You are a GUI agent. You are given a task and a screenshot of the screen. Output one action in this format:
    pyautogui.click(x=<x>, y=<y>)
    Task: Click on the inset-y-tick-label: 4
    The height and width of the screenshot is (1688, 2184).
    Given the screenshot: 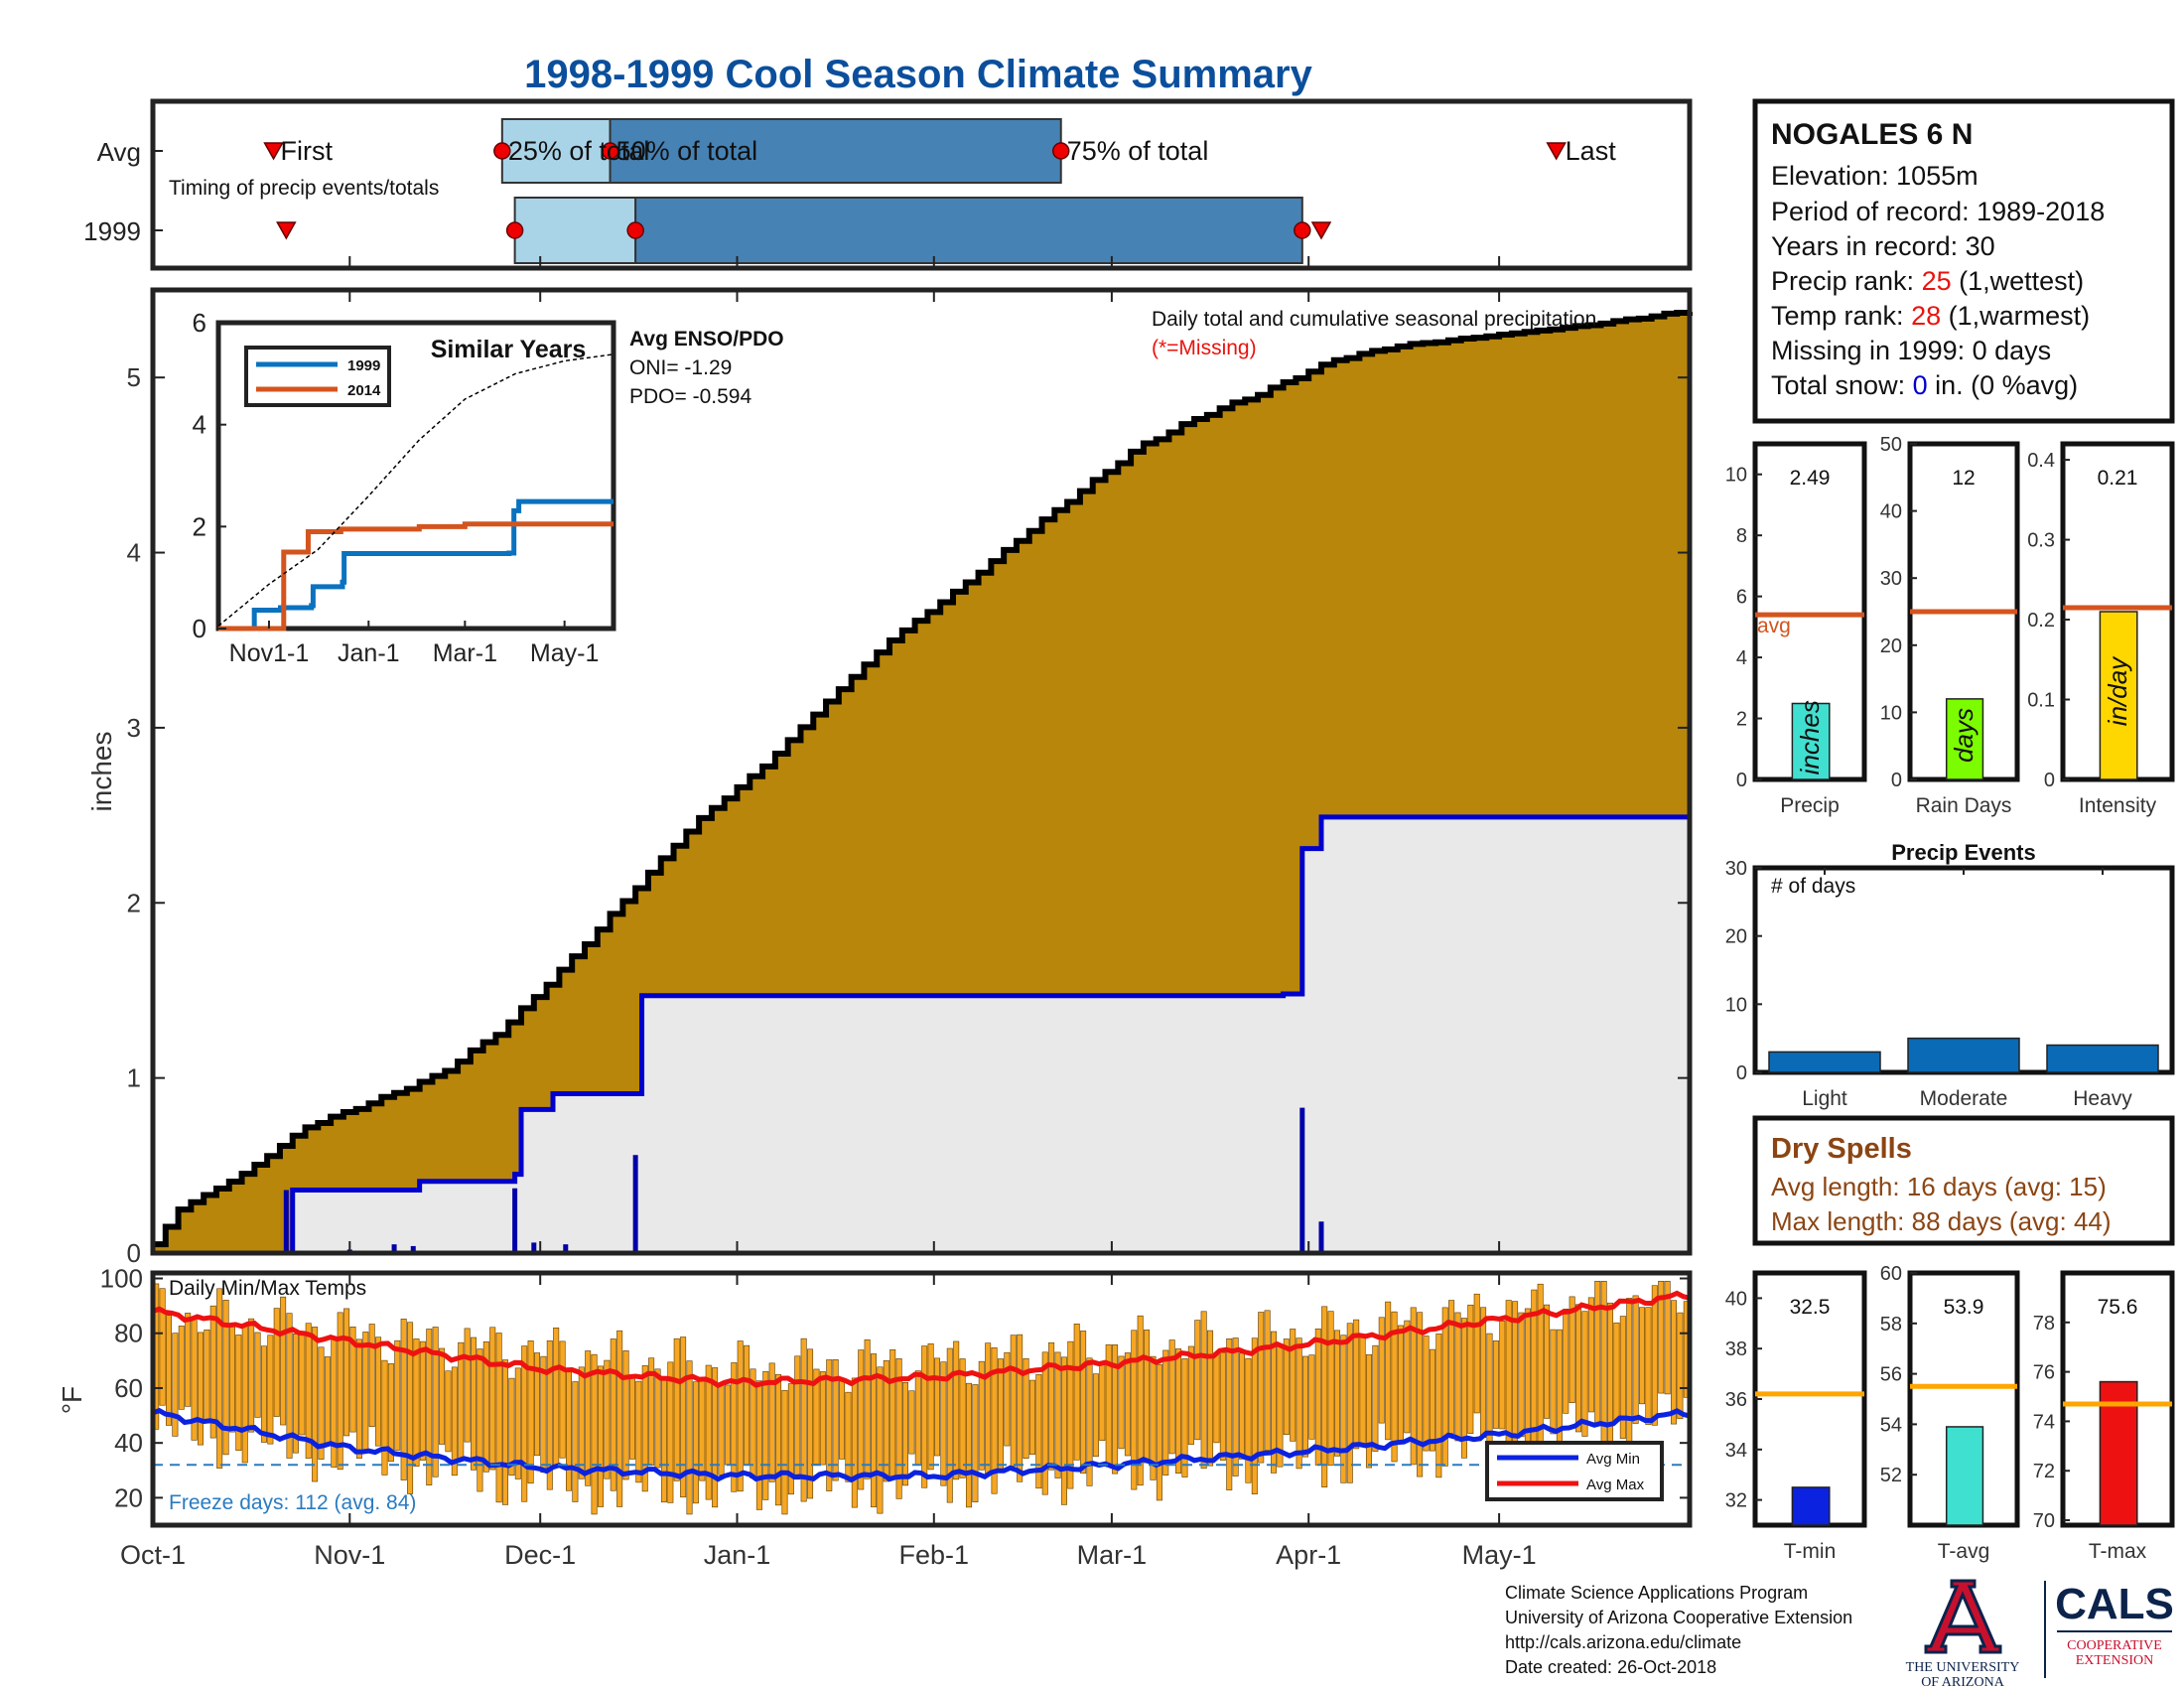 What is the action you would take?
    pyautogui.click(x=199, y=425)
    